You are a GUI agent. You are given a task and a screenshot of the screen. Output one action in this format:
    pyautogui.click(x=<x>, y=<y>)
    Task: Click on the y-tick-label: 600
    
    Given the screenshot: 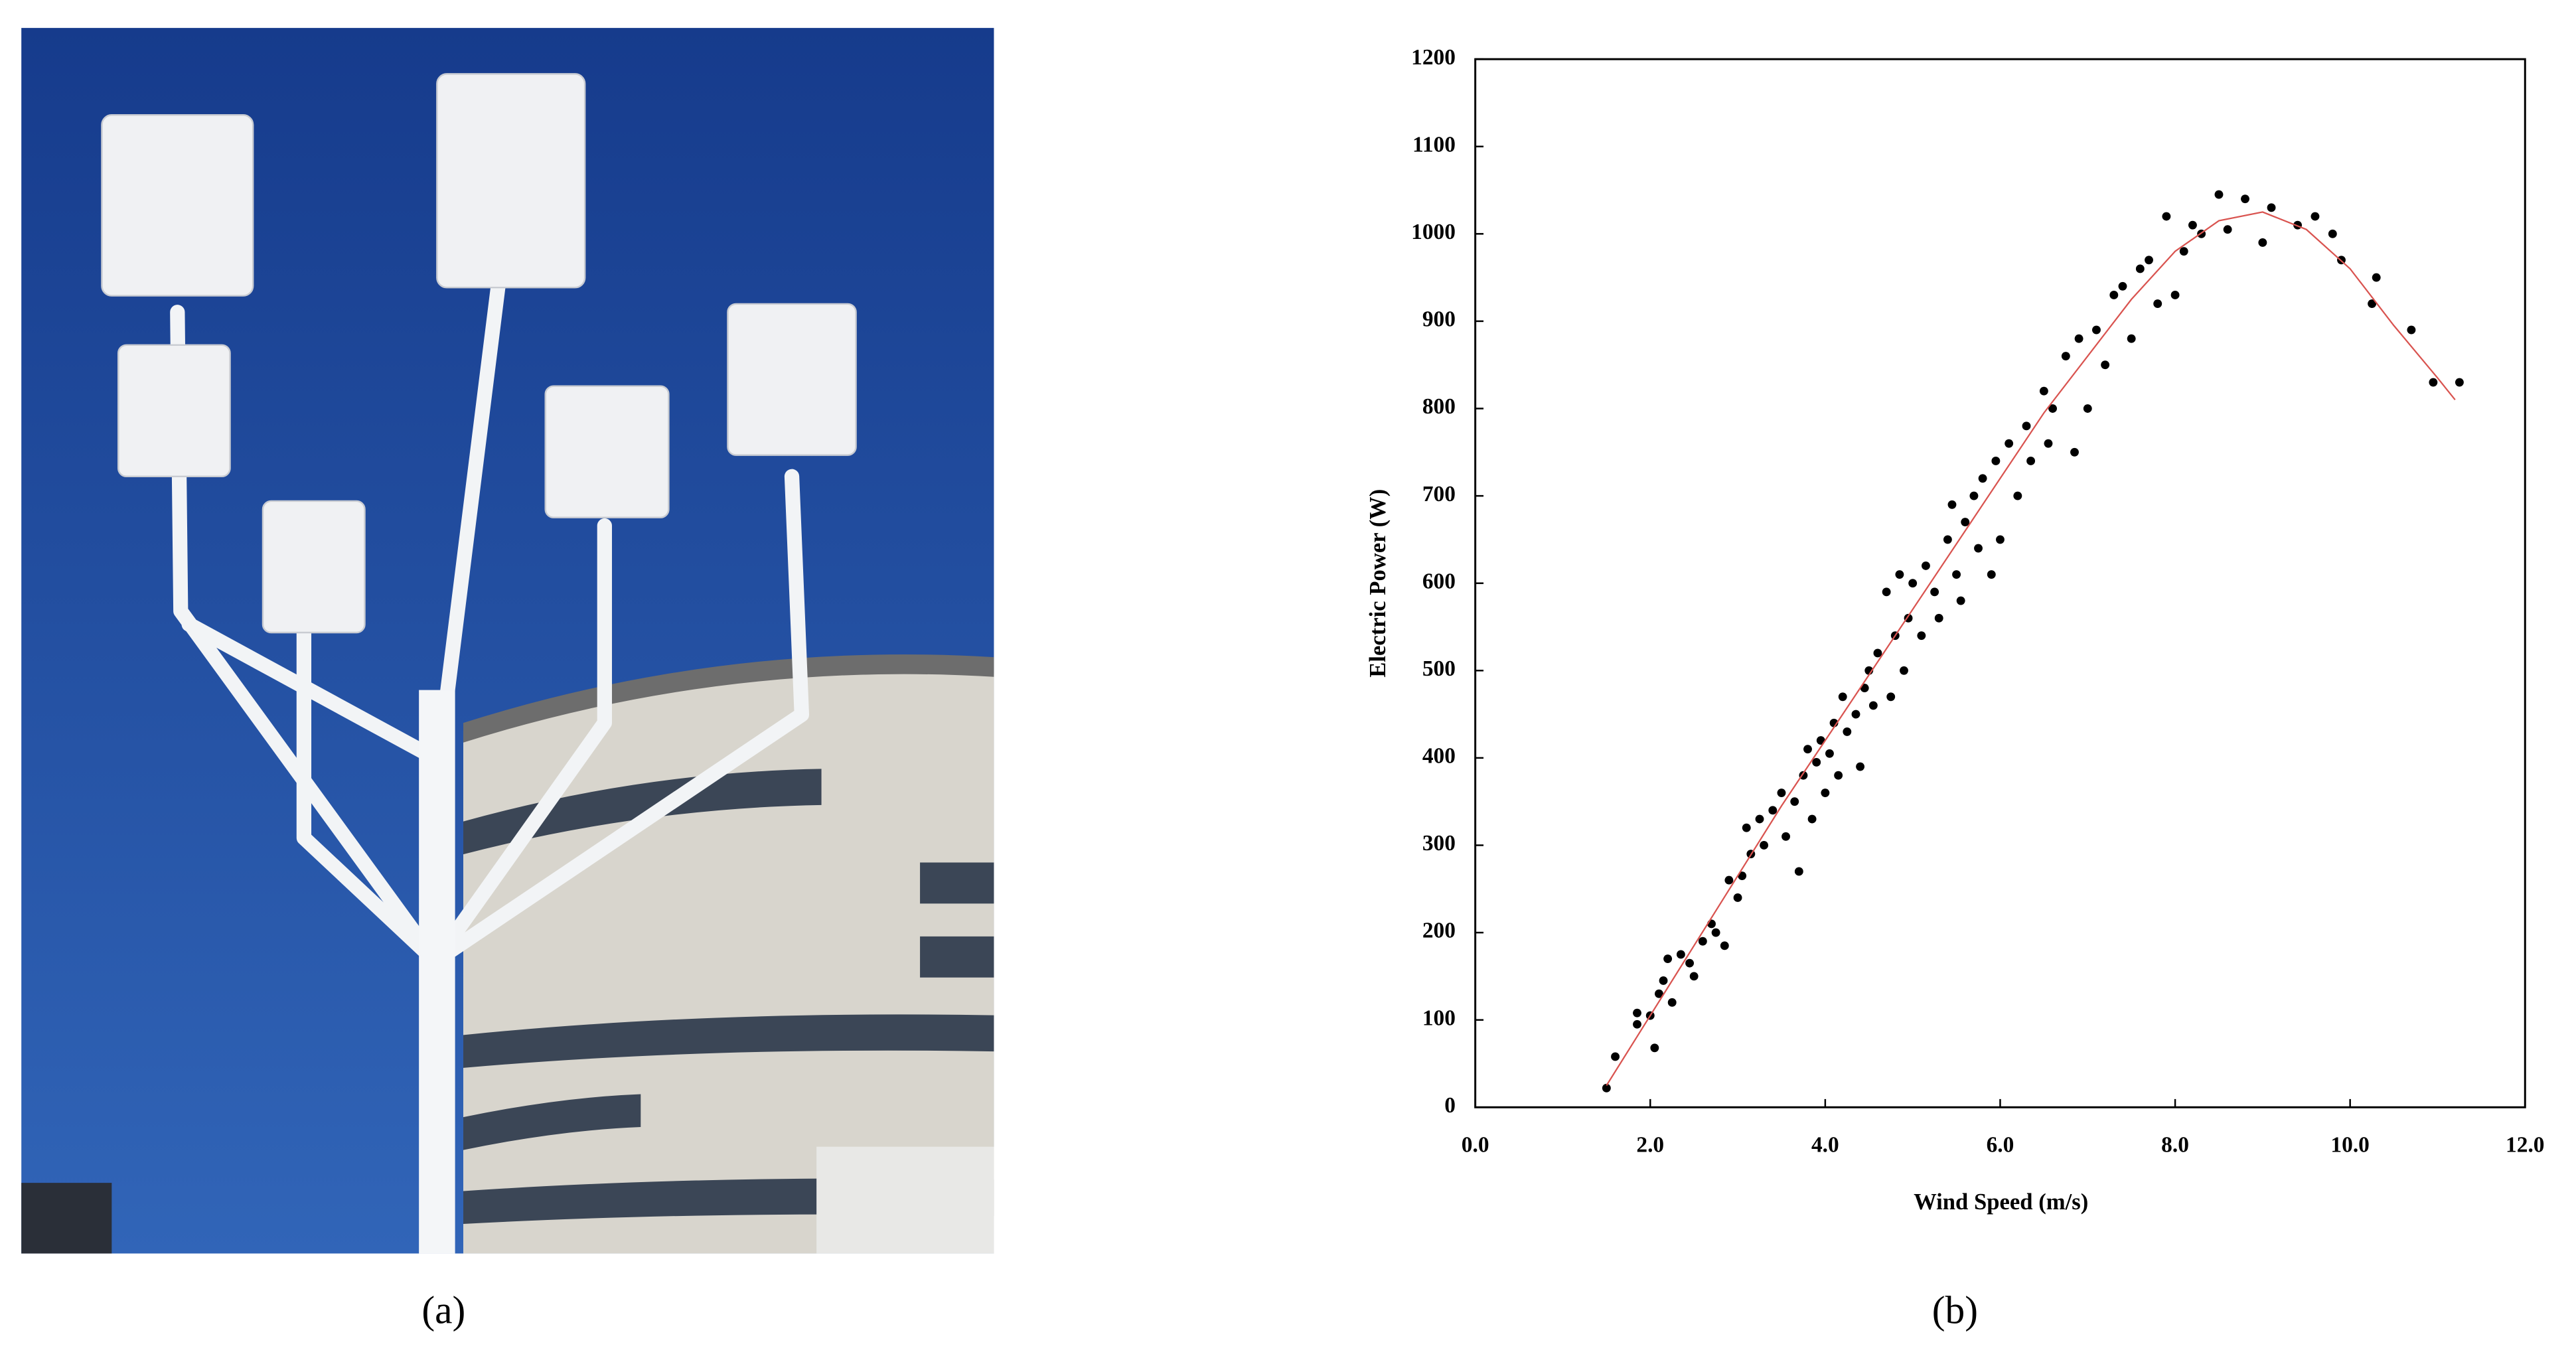 What is the action you would take?
    pyautogui.click(x=1439, y=581)
    